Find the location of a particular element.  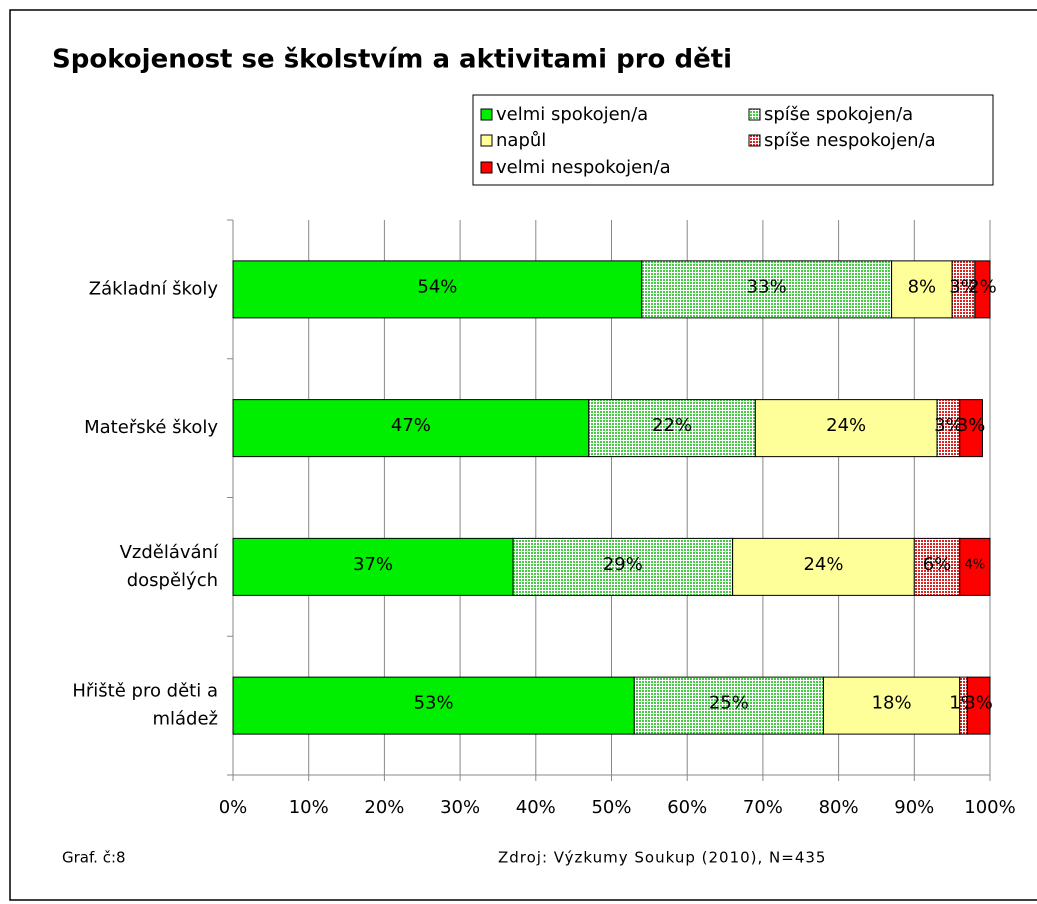

data-label: 22% is located at coordinates (672, 425).